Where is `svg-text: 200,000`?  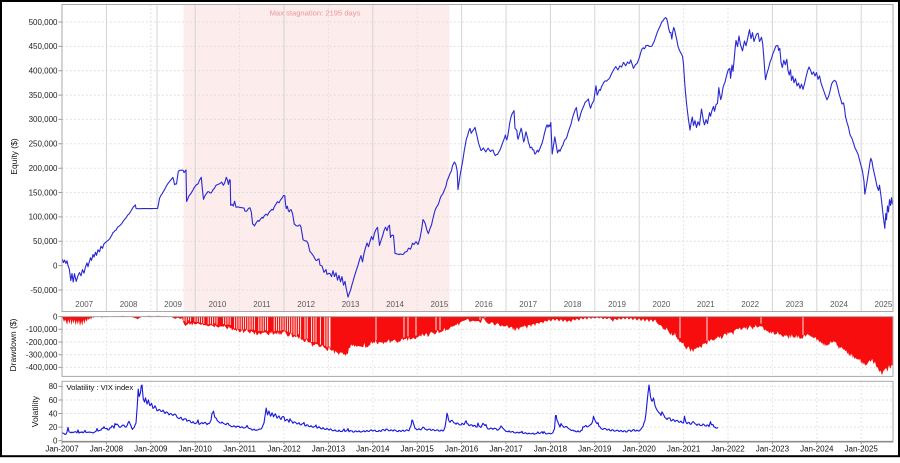 svg-text: 200,000 is located at coordinates (43, 168).